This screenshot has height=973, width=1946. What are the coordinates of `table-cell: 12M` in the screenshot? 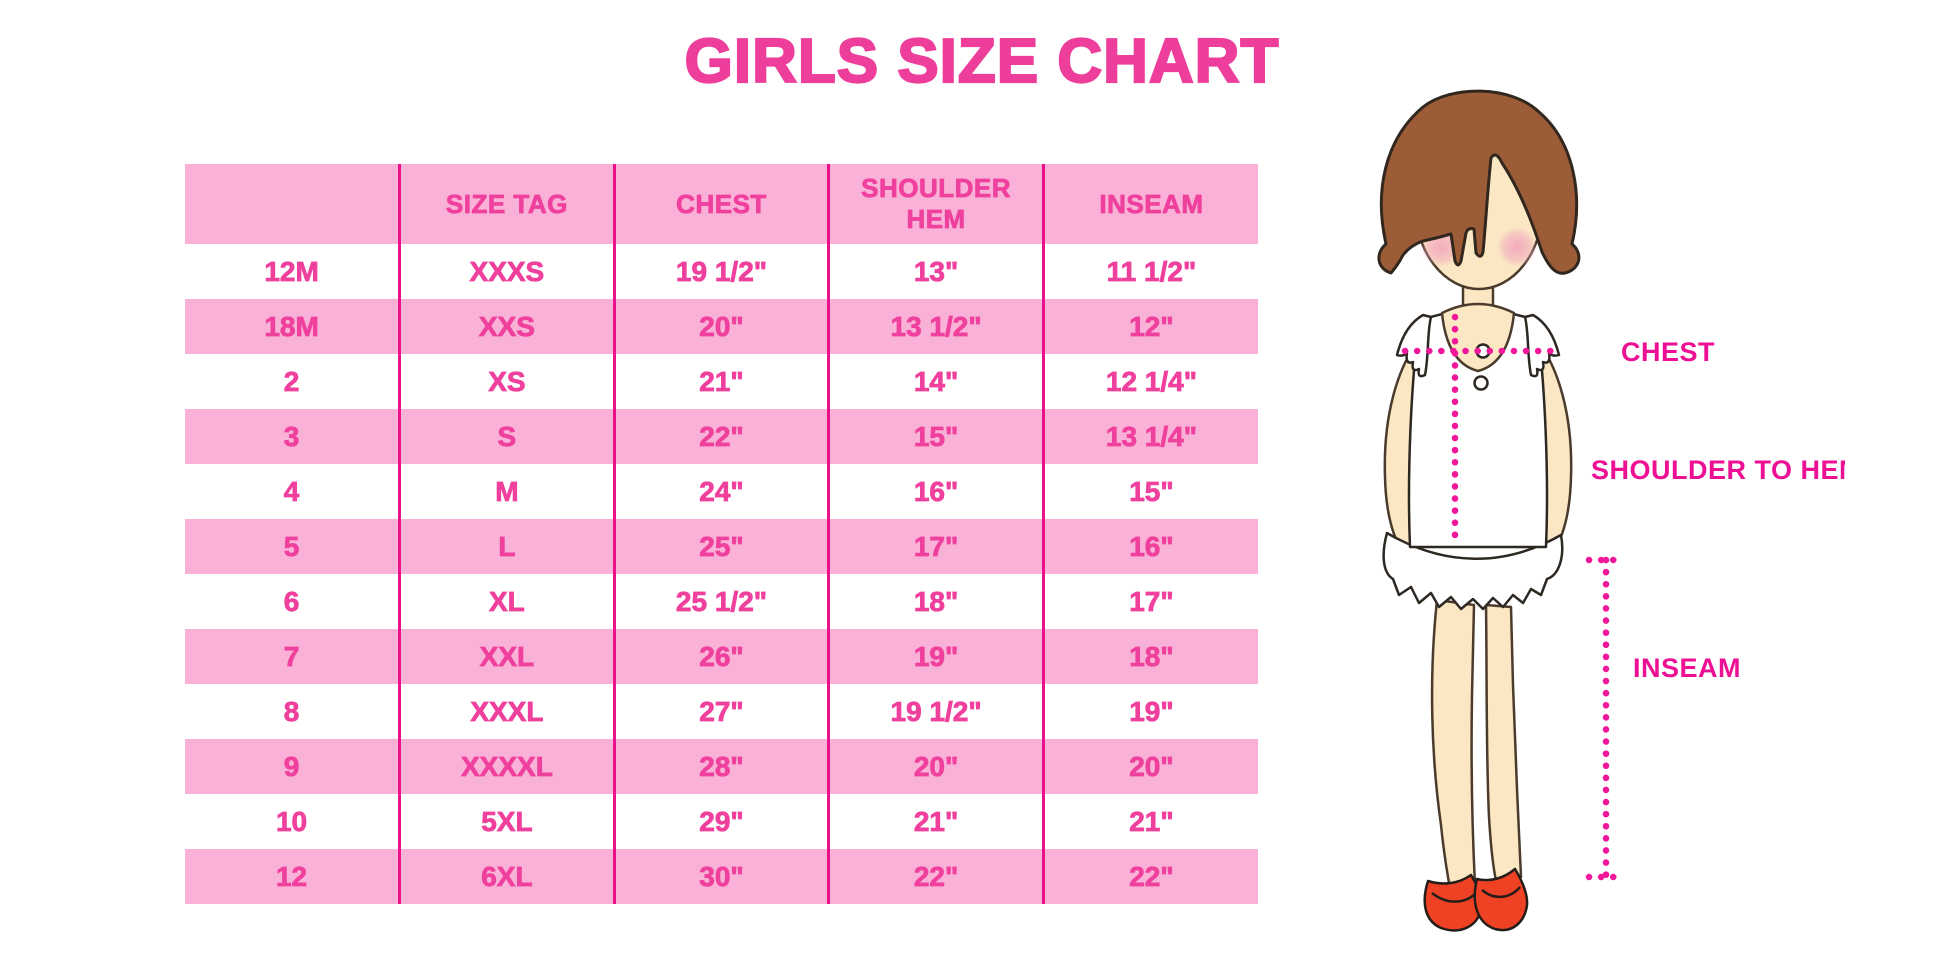 It's located at (291, 271).